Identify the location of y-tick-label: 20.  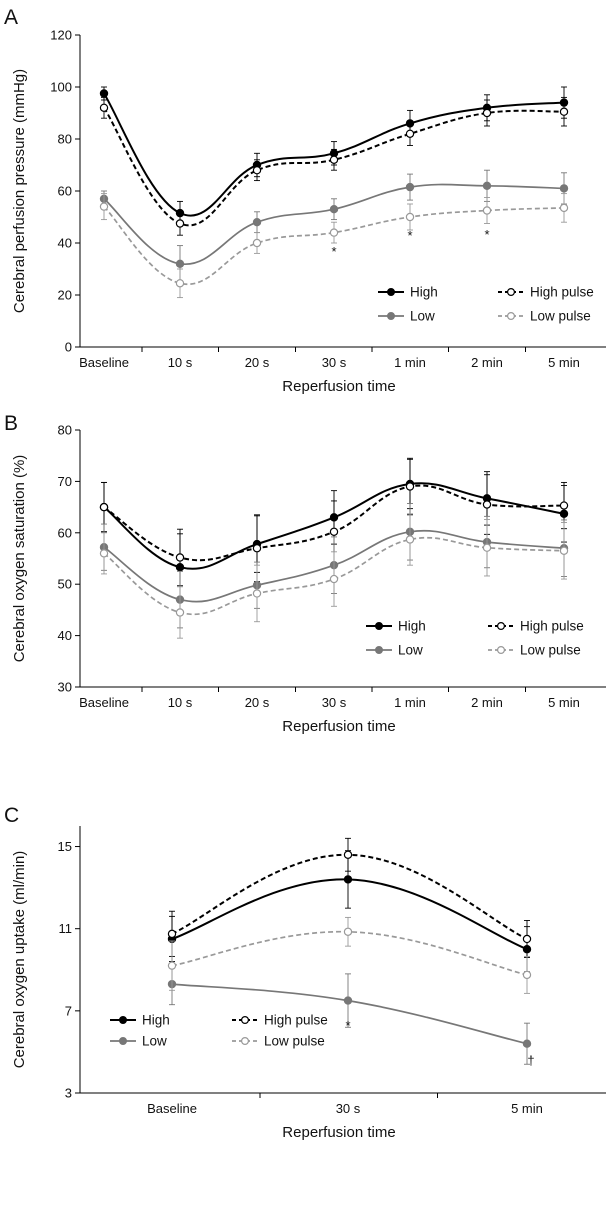
(65, 295).